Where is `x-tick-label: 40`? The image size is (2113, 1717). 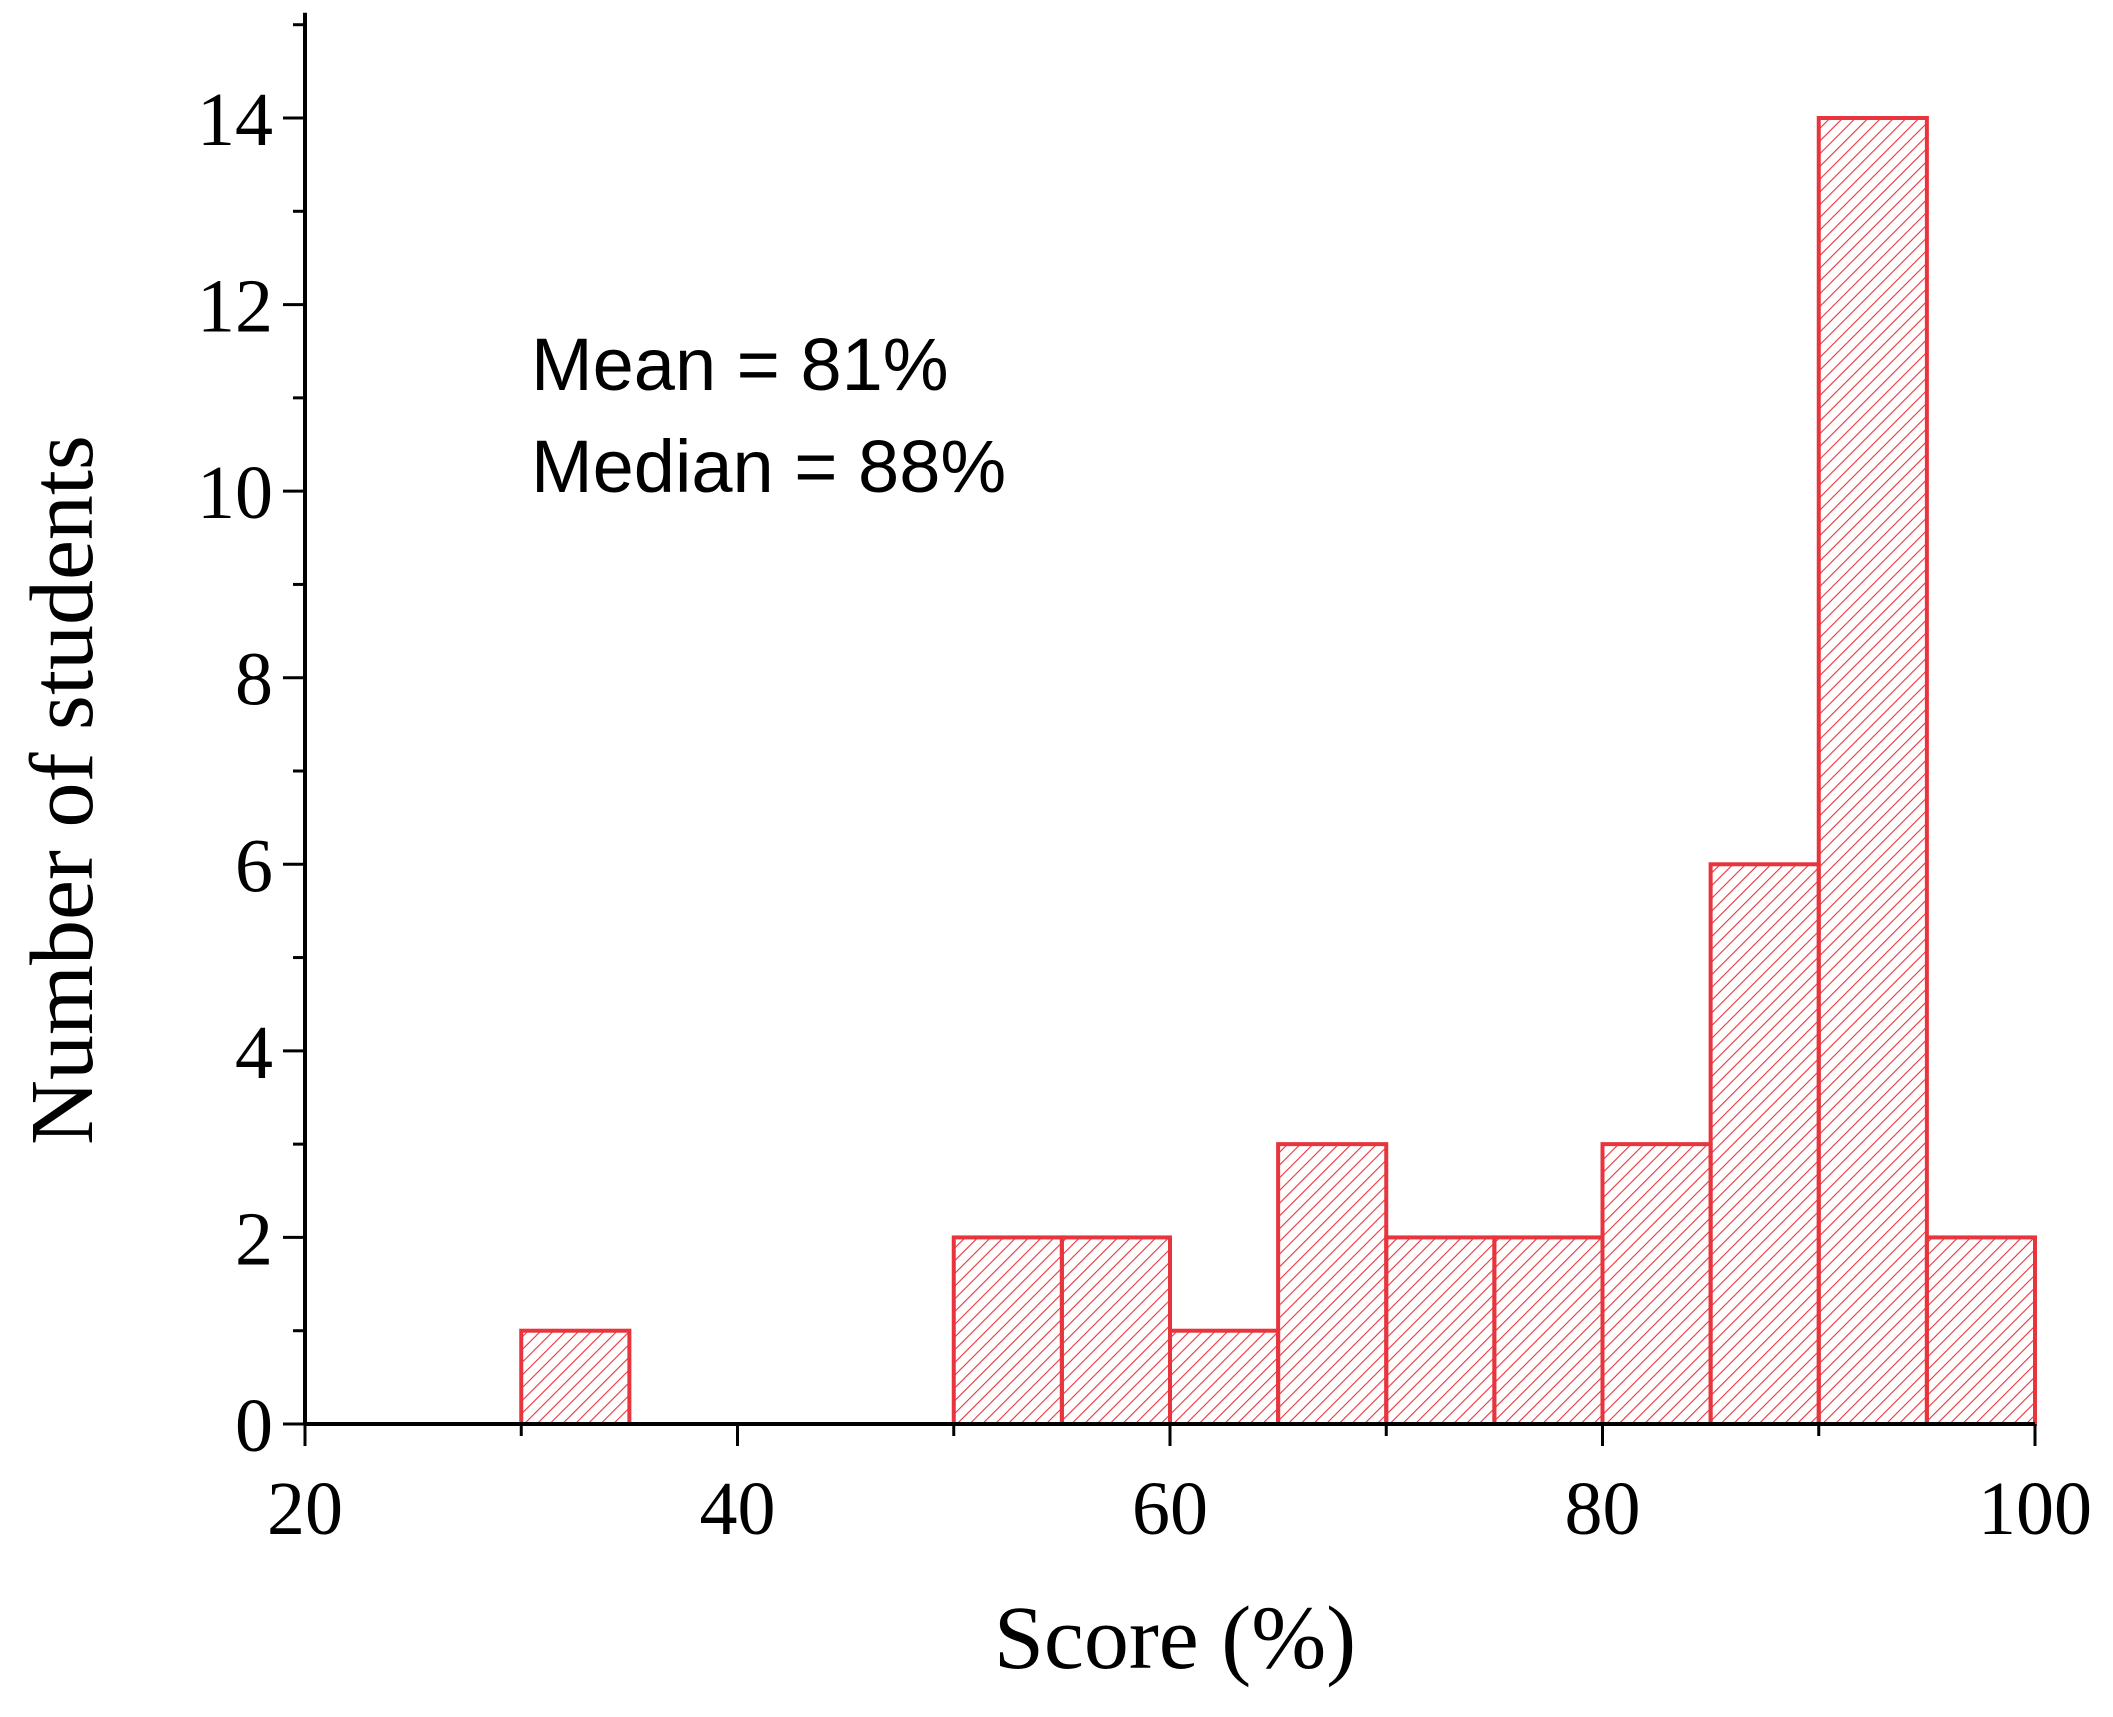 x-tick-label: 40 is located at coordinates (738, 1509).